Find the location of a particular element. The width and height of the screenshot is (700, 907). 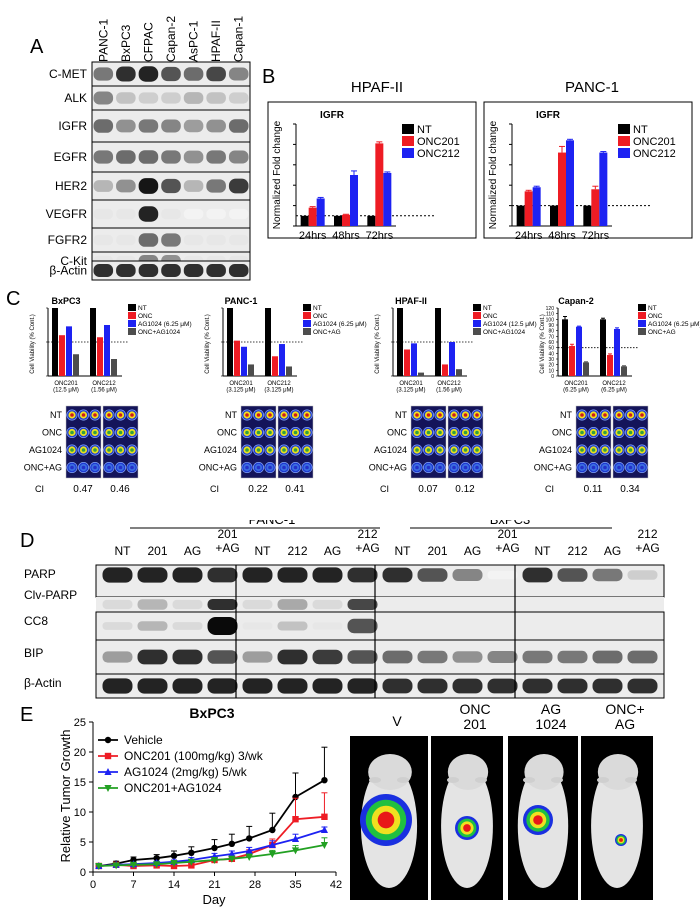

legend-label: NT is located at coordinates (487, 308).